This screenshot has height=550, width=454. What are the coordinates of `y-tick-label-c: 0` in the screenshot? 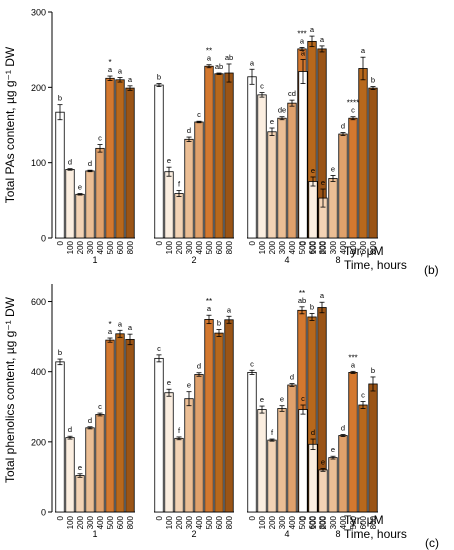 It's located at (43, 513).